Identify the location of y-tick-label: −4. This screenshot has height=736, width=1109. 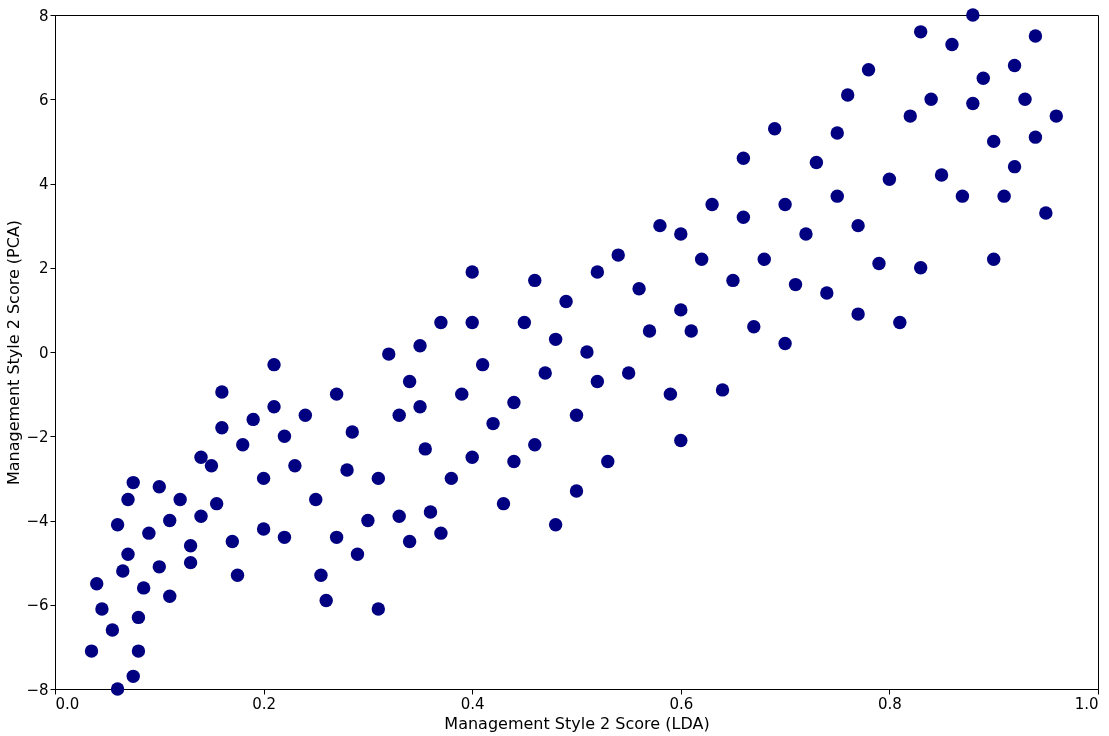
(37, 521).